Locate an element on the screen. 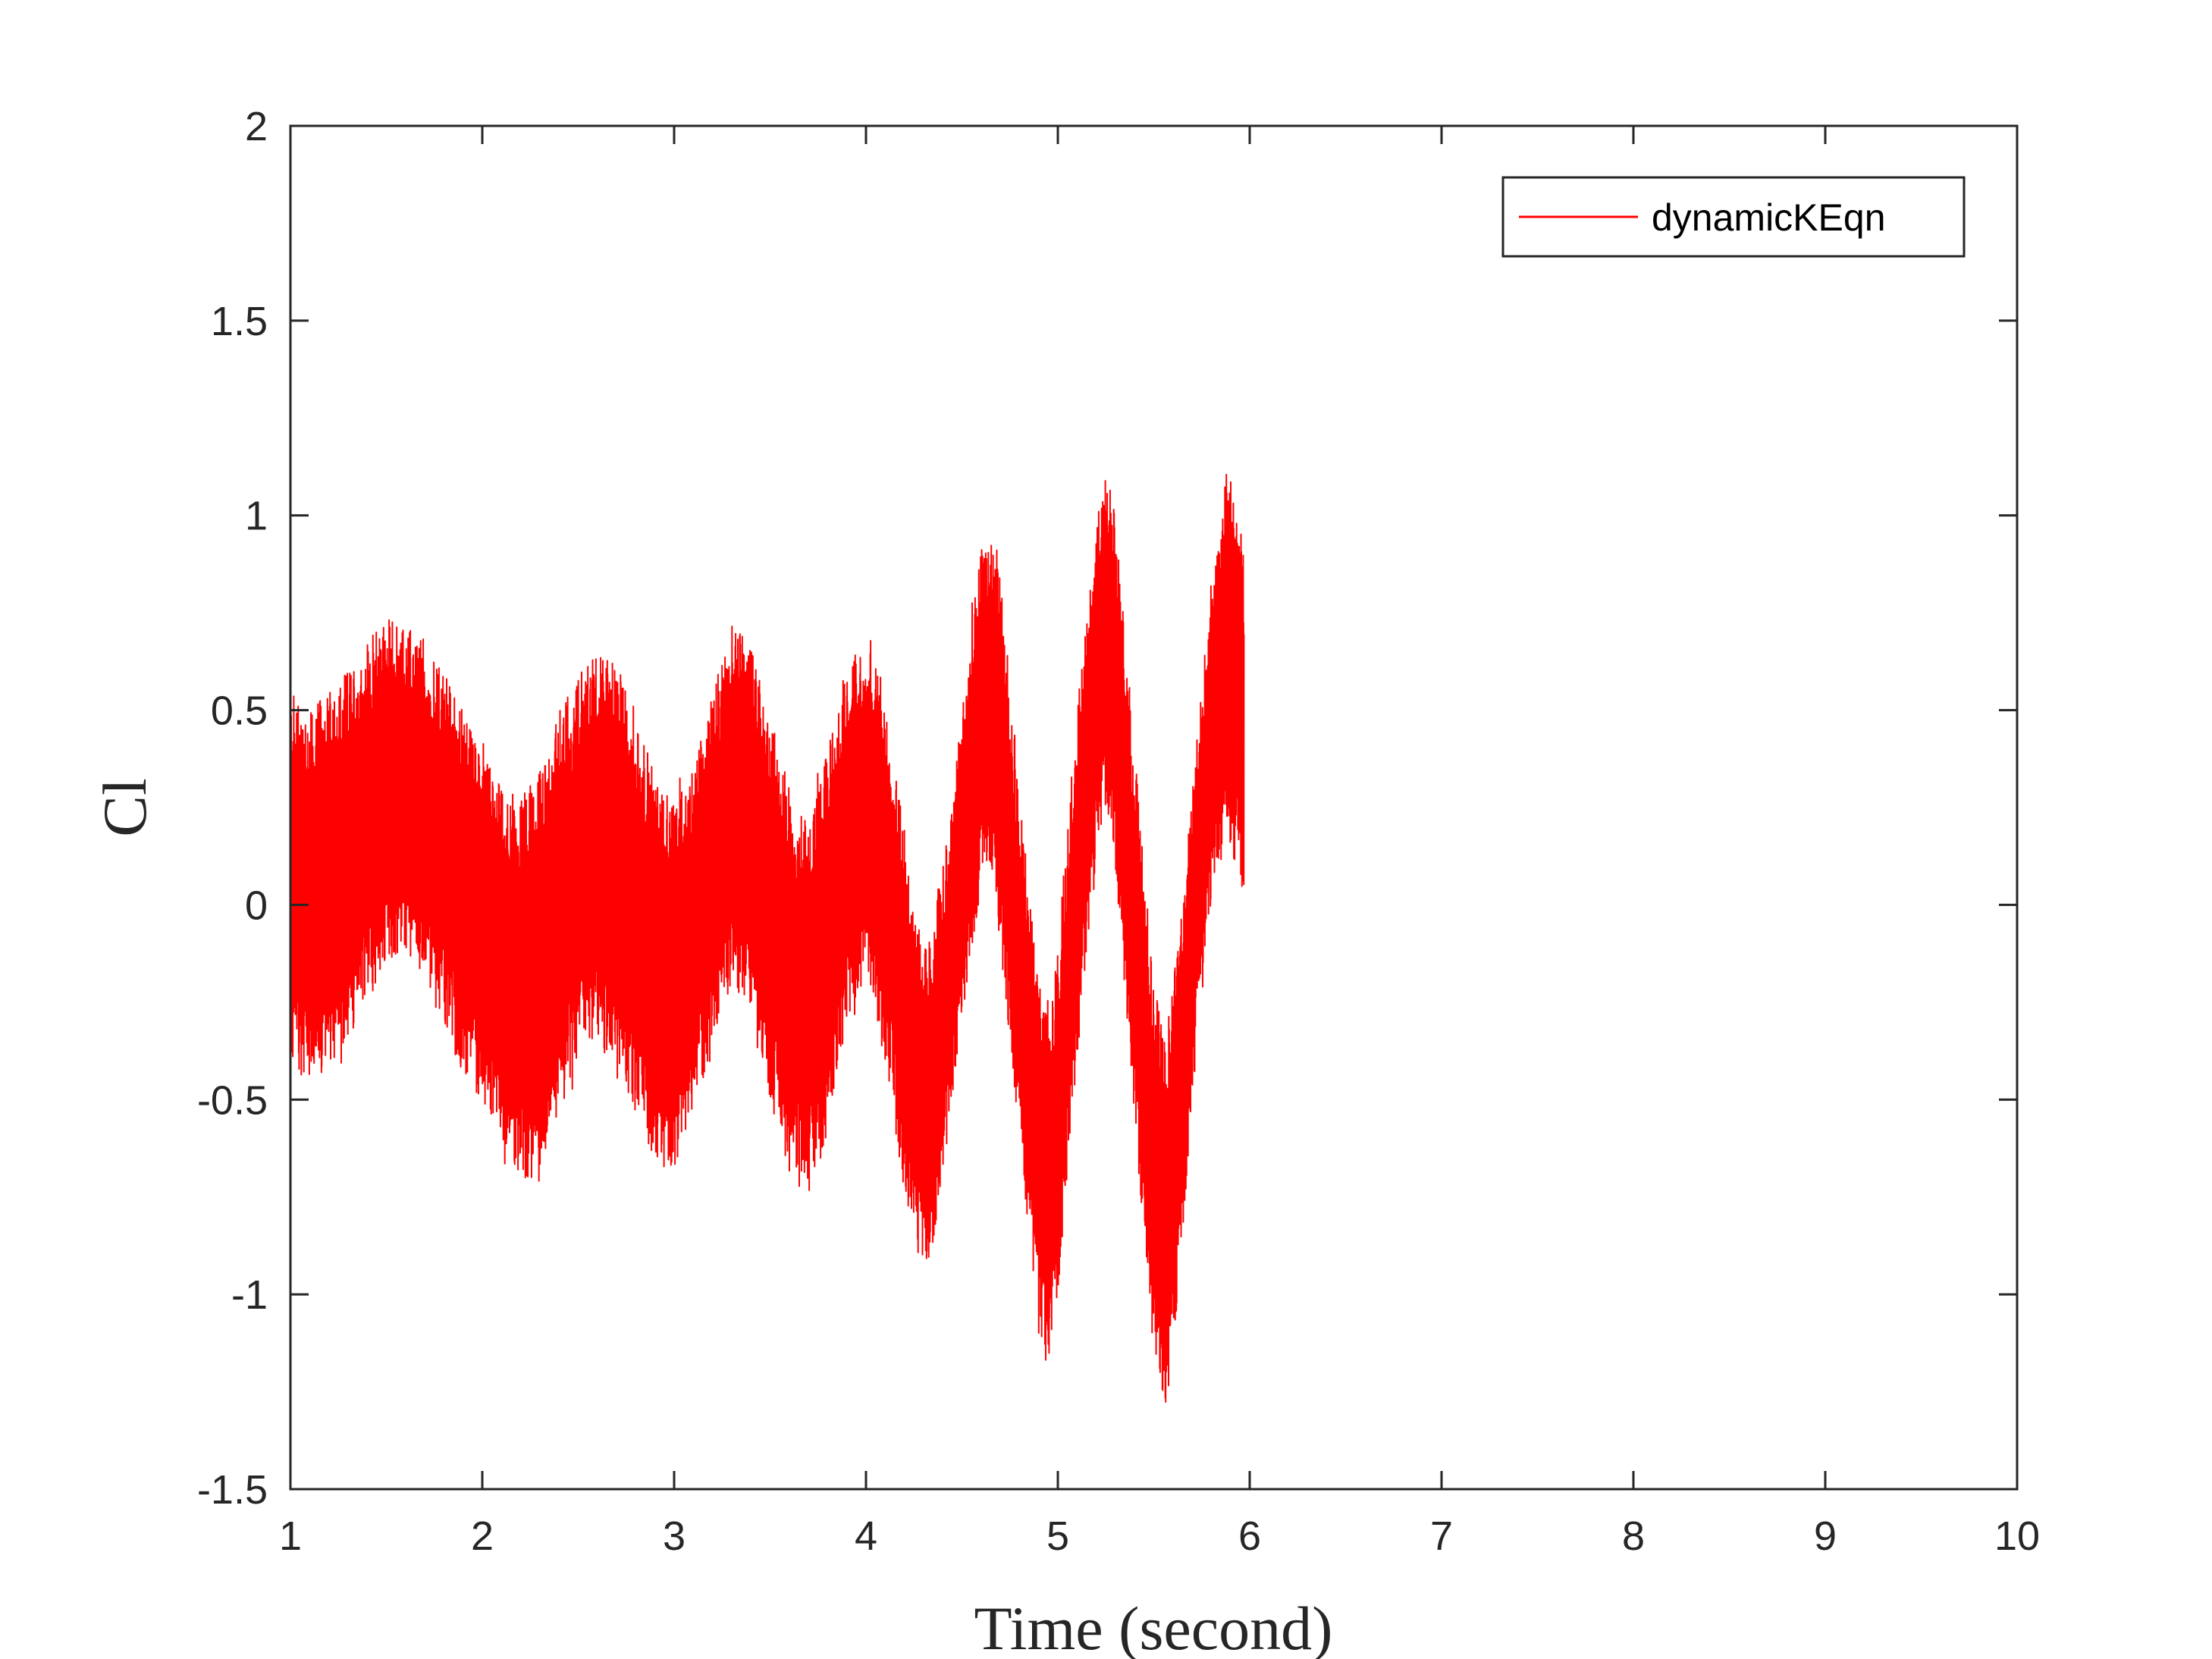  y-tick-label: -1.5 is located at coordinates (232, 1490).